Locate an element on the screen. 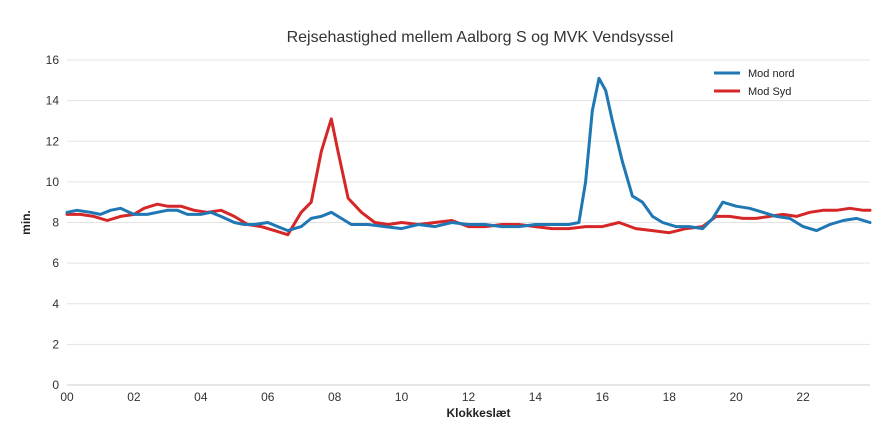 The width and height of the screenshot is (873, 431). x-tick-label: 06 is located at coordinates (268, 397).